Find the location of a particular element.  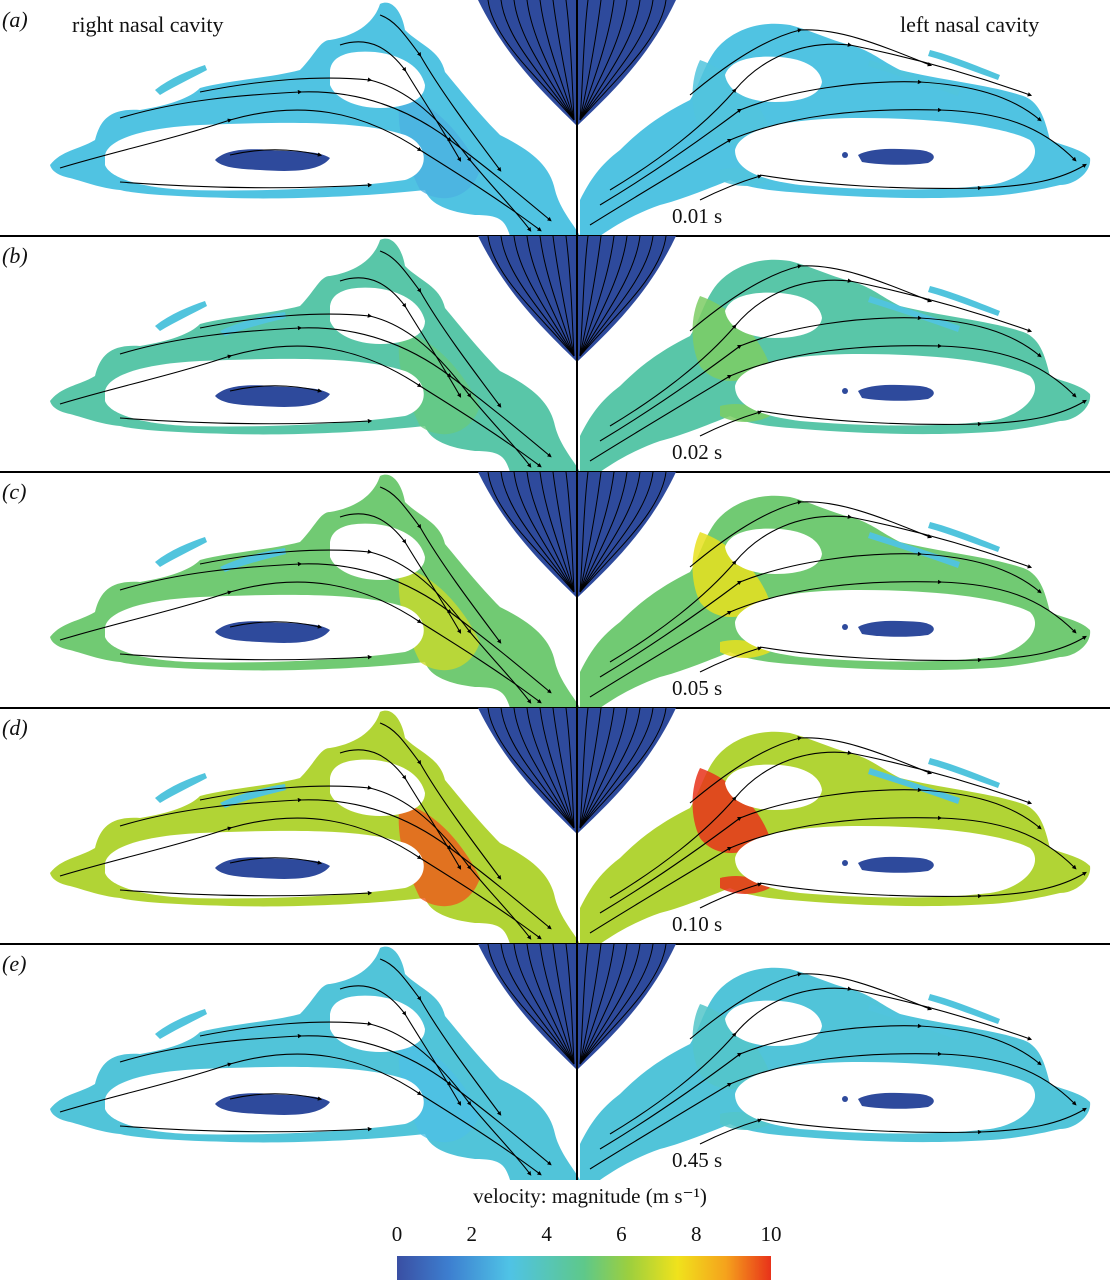

time-label: 0.01 s is located at coordinates (697, 216).